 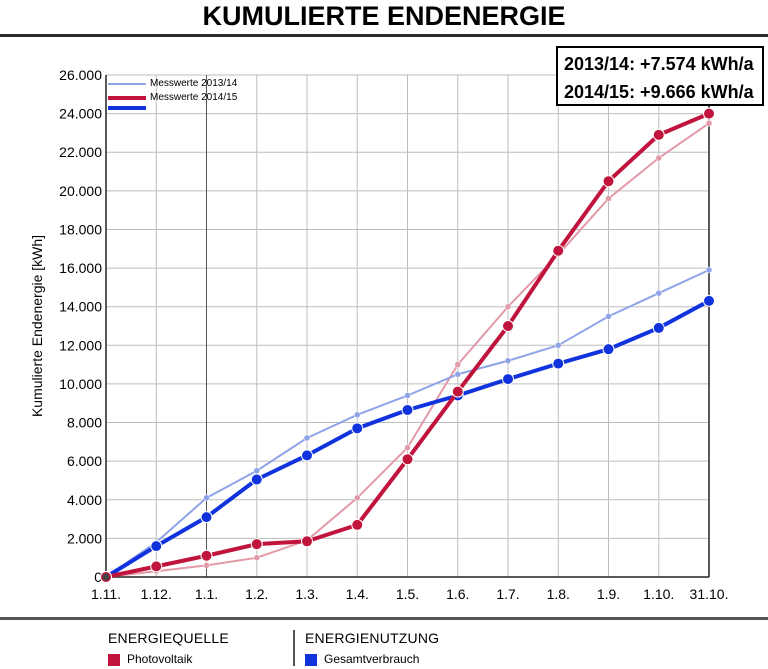 I want to click on y-tick-label: 14.000, so click(x=80, y=307).